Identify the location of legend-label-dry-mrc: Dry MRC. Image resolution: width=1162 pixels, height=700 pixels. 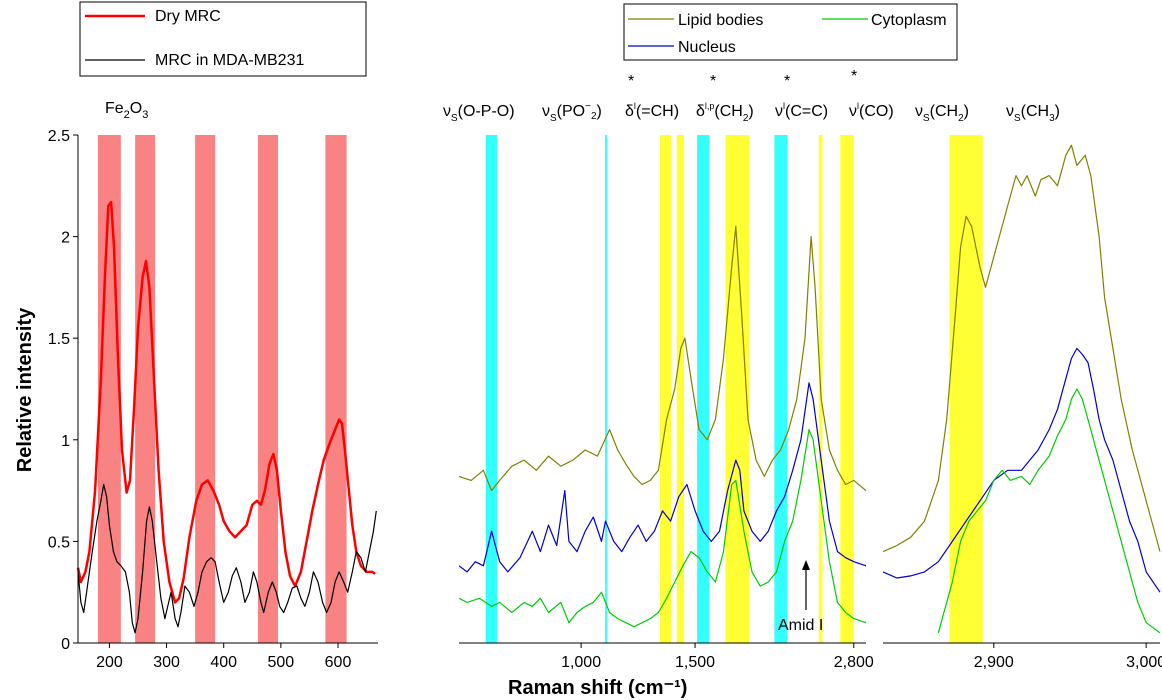
(188, 16).